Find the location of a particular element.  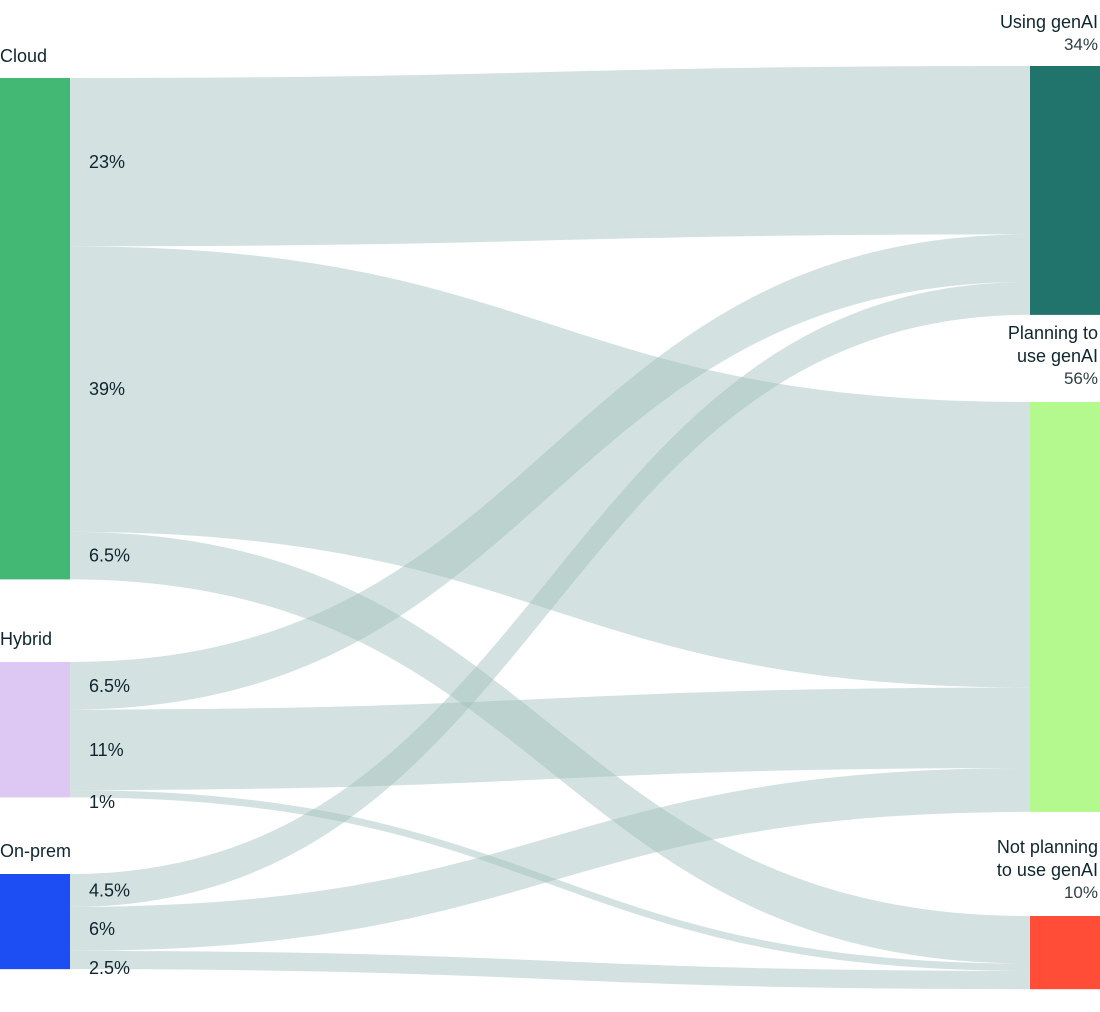

flow-label-onprem-to-notplanning: 2.5% is located at coordinates (109, 968).